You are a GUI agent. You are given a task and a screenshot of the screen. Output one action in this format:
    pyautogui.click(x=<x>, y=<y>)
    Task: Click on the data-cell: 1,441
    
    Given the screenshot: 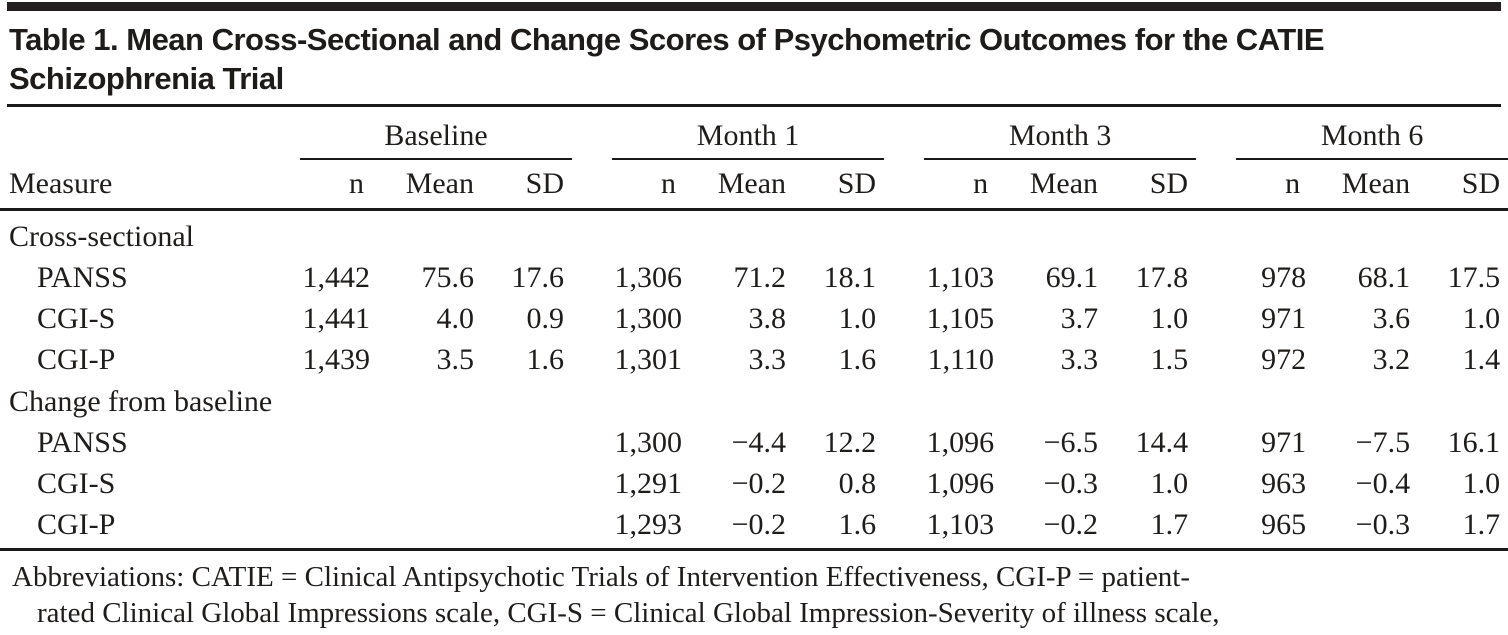 What is the action you would take?
    pyautogui.click(x=336, y=318)
    